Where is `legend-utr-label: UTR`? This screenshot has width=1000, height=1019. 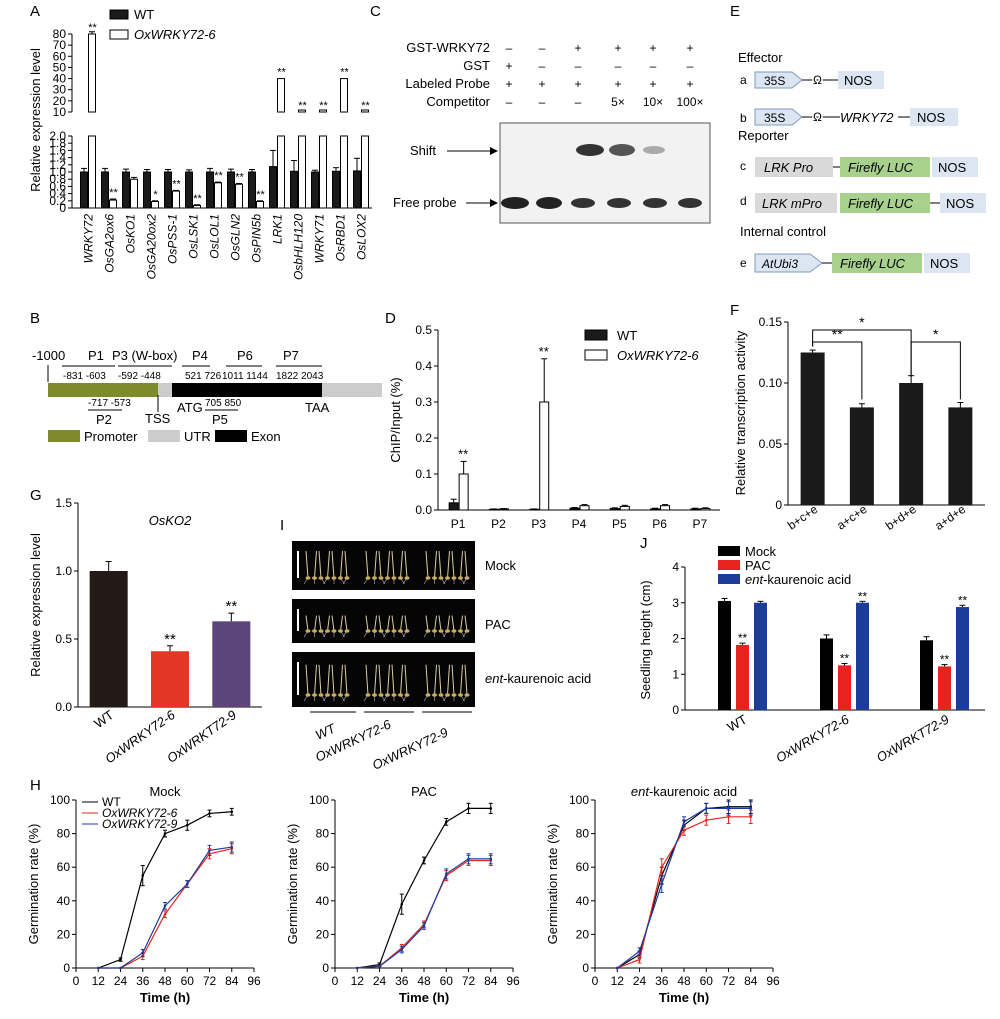 legend-utr-label: UTR is located at coordinates (197, 436).